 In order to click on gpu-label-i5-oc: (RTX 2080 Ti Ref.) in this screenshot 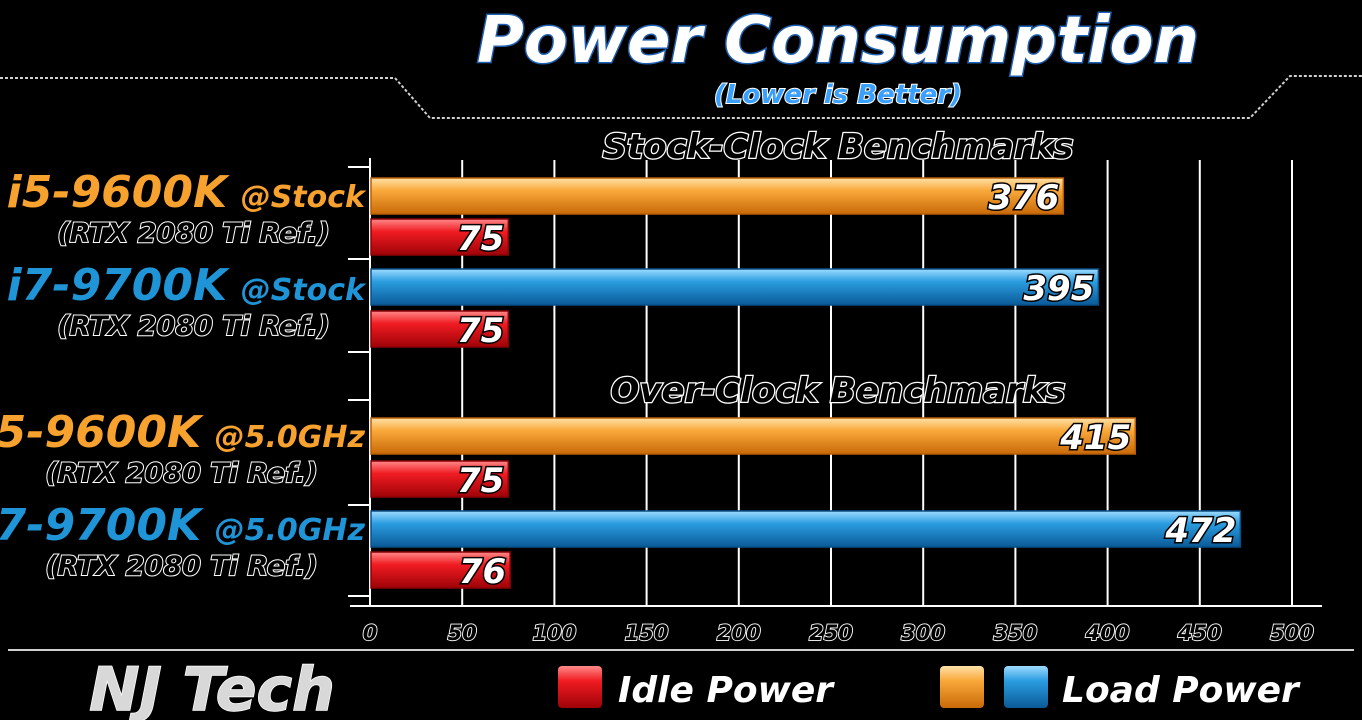, I will do `click(181, 473)`.